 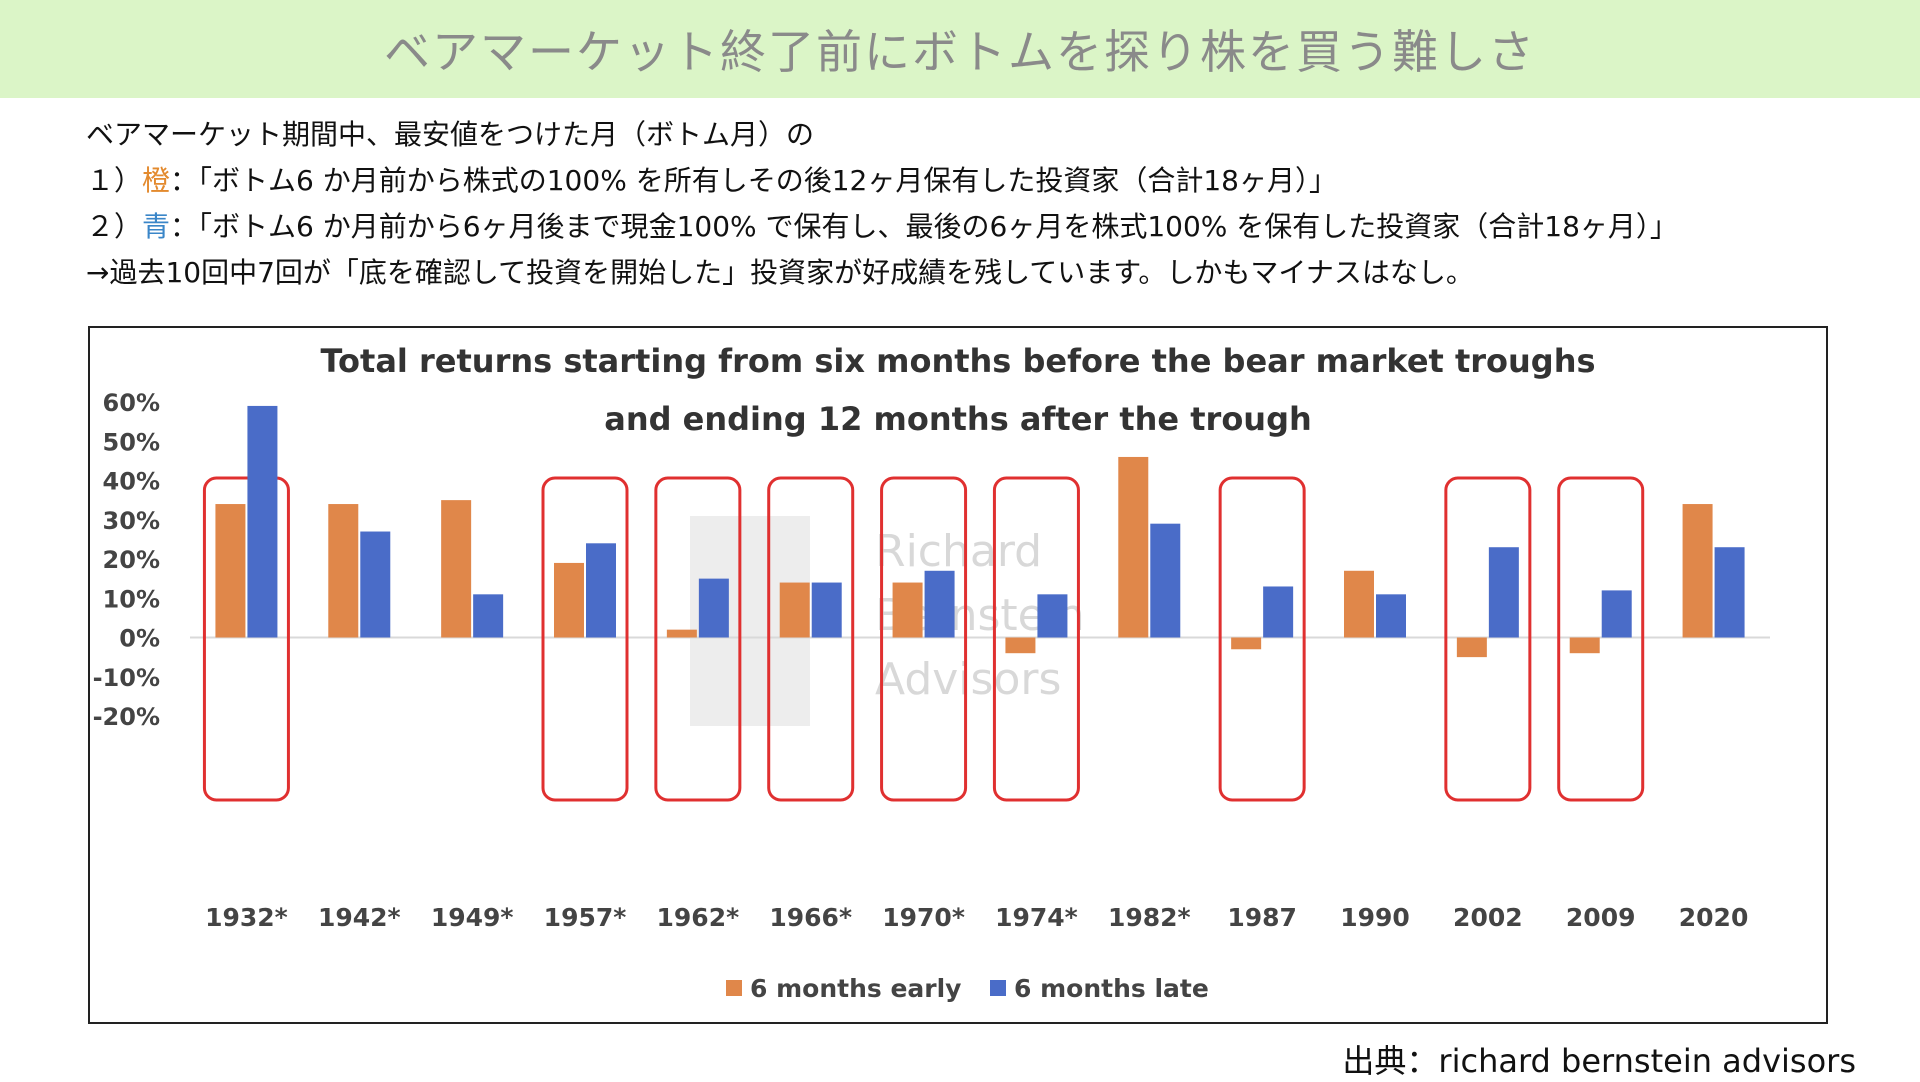 I want to click on y-tick-label: 30%, so click(x=131, y=521).